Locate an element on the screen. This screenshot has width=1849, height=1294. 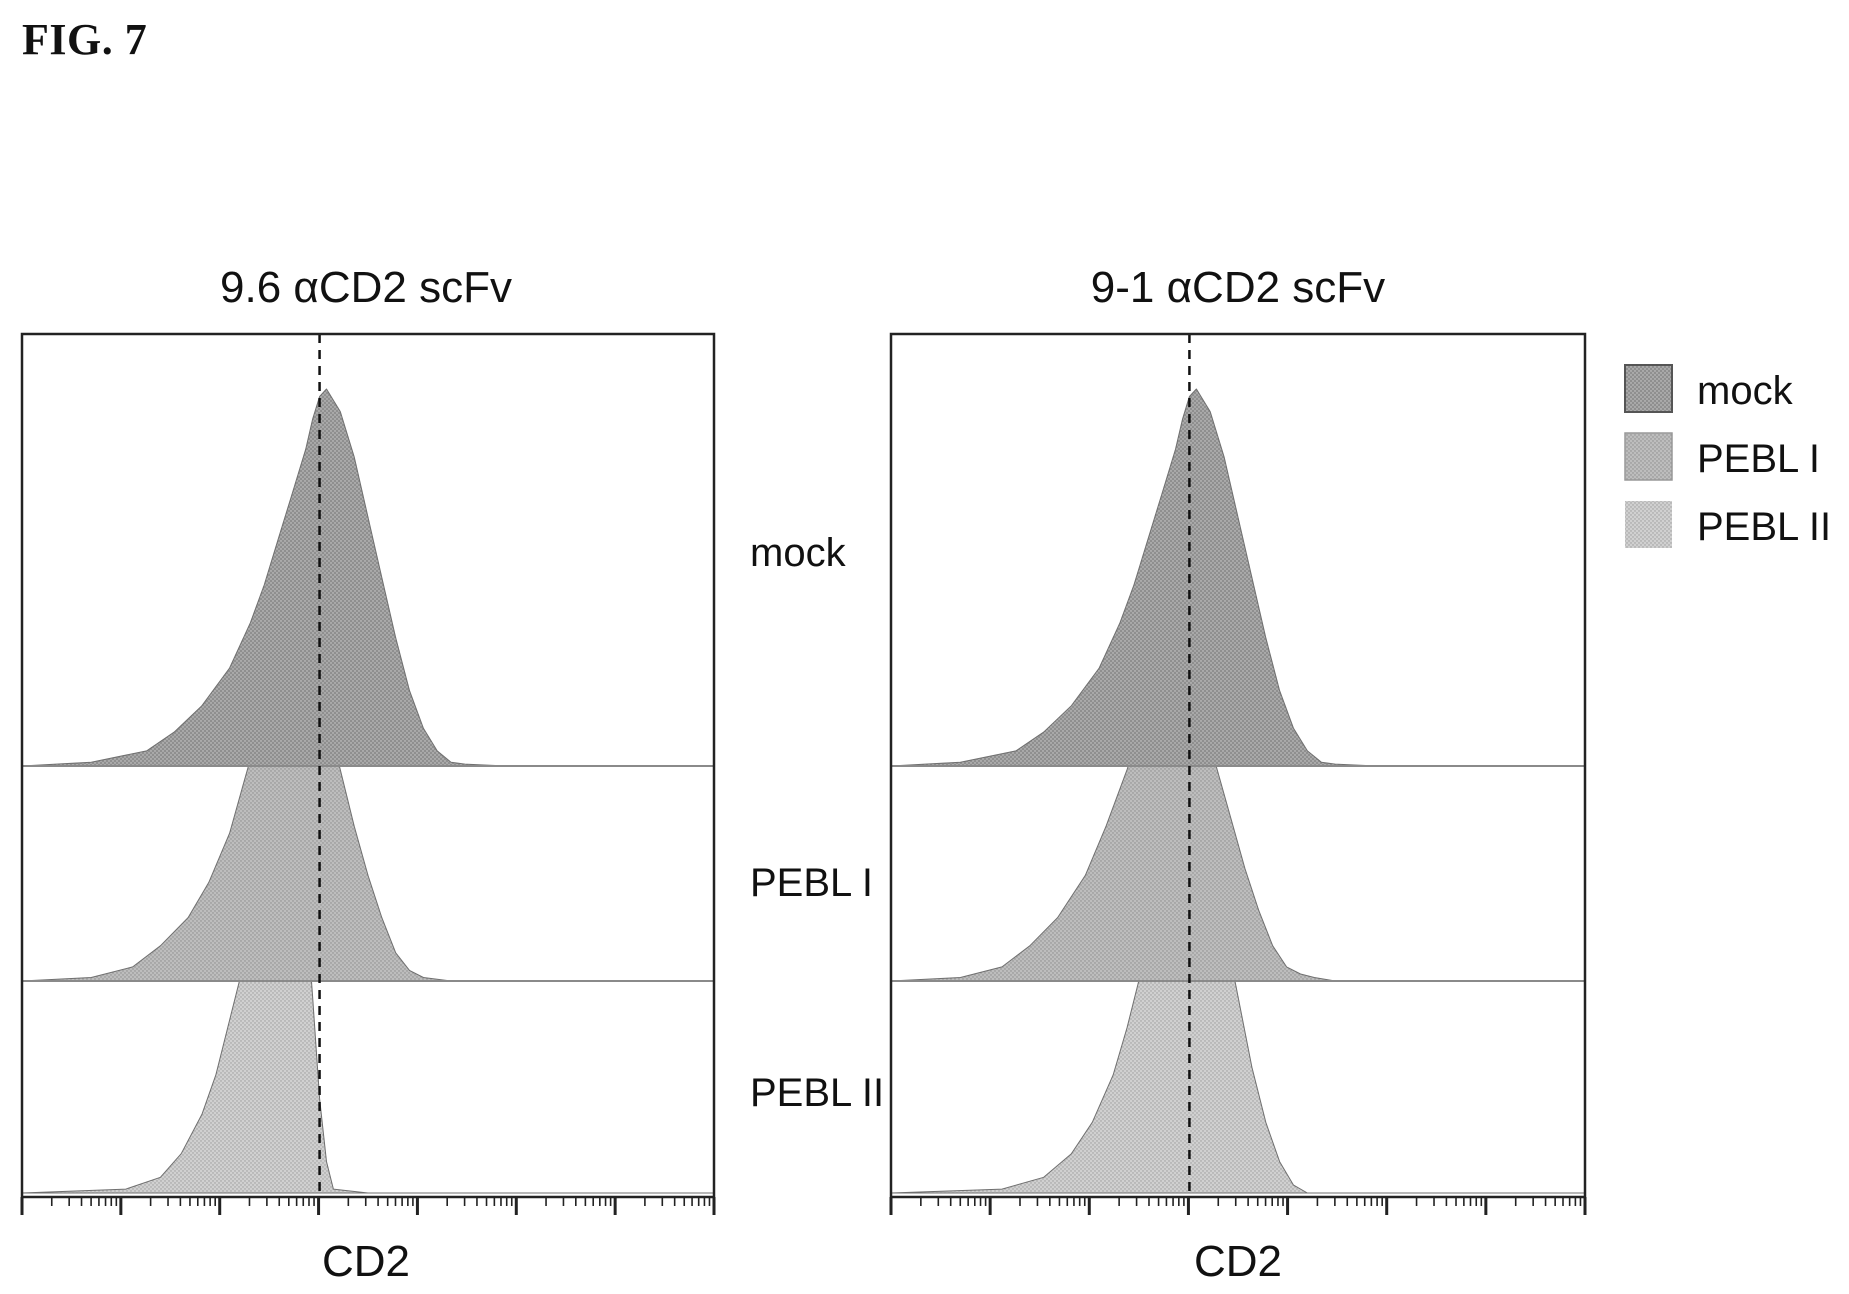
legend-swatch-pebl1 is located at coordinates (1648, 456).